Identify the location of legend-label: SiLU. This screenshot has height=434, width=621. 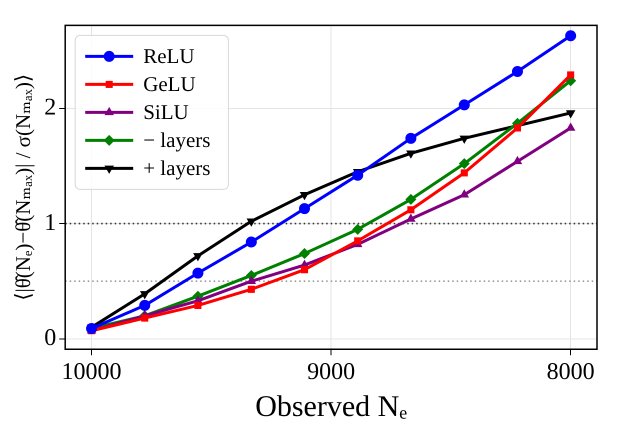
(166, 112).